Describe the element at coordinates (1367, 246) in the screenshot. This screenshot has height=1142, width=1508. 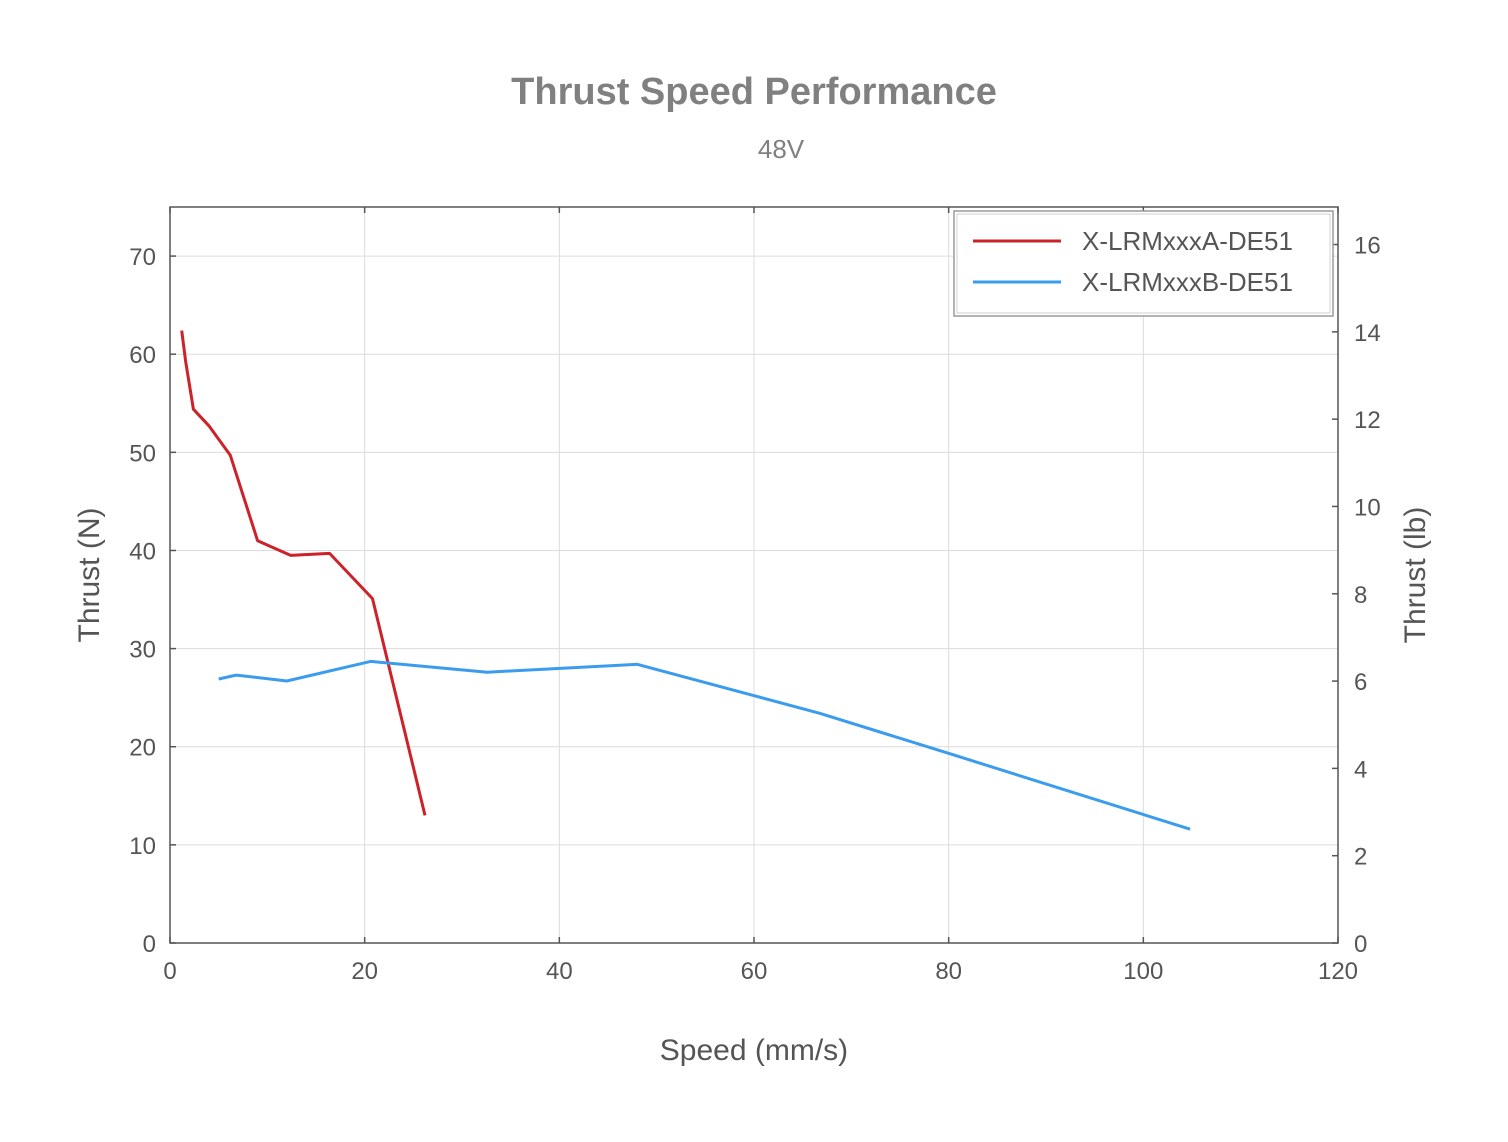
I see `y2-tick-label: 16` at that location.